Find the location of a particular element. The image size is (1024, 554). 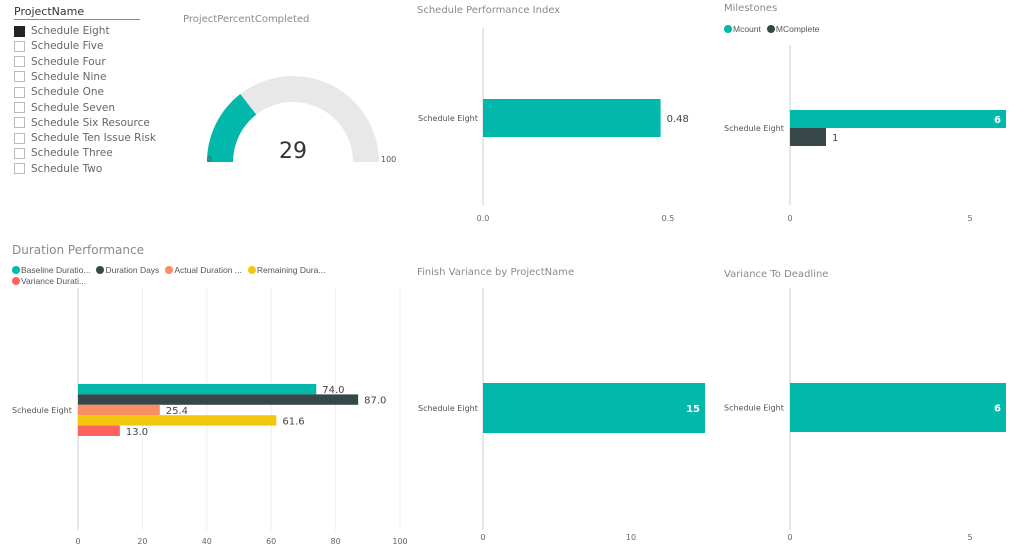

slicer-item-label: Schedule Six Resource is located at coordinates (90, 122).